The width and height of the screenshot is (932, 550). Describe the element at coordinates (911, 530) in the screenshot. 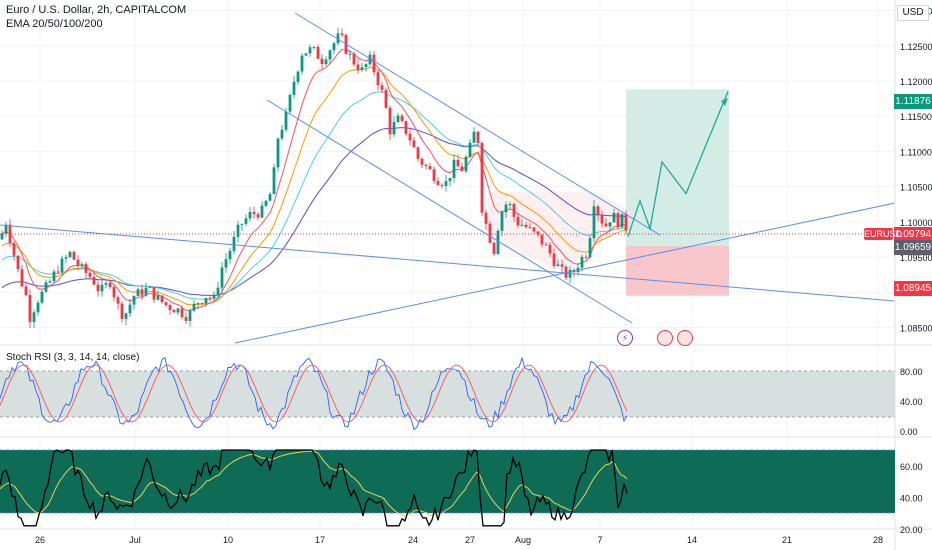

I see `rsi-tick-label: 20.00` at that location.